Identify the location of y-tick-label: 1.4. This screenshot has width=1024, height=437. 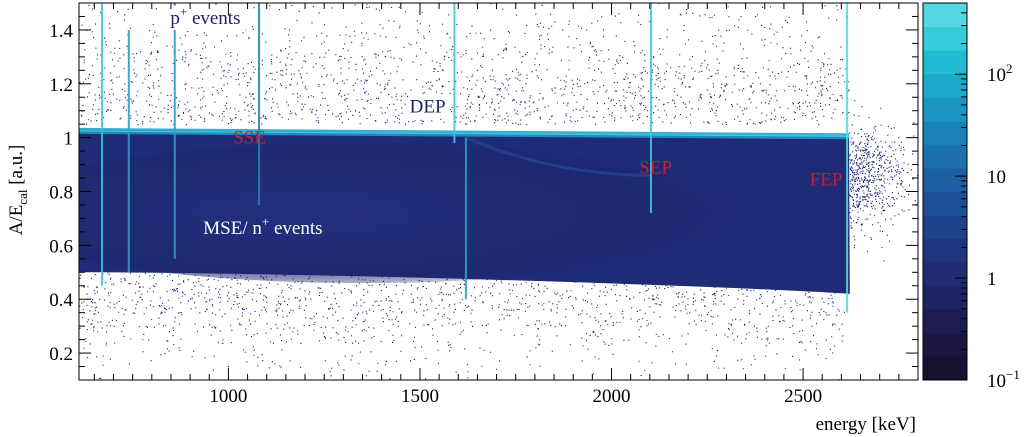
(61, 31).